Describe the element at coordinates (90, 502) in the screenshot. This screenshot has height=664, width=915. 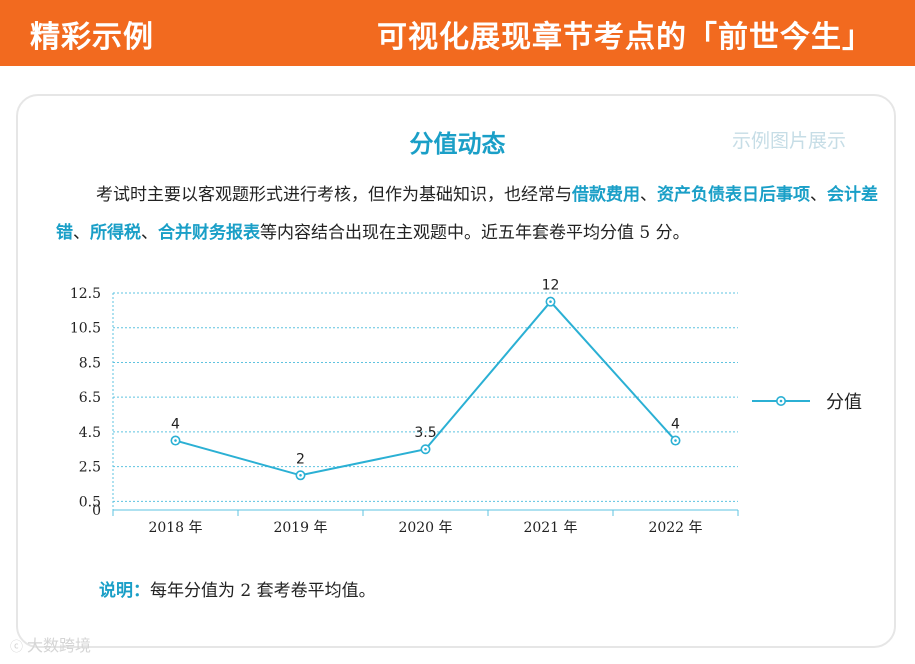
I see `y-tick-label: 0.5` at that location.